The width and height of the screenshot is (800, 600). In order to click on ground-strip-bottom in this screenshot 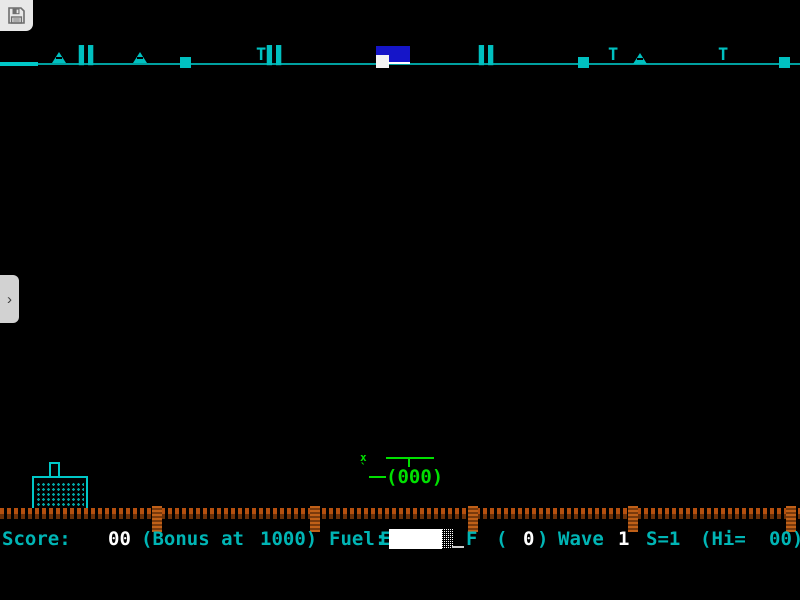, I will do `click(400, 516)`.